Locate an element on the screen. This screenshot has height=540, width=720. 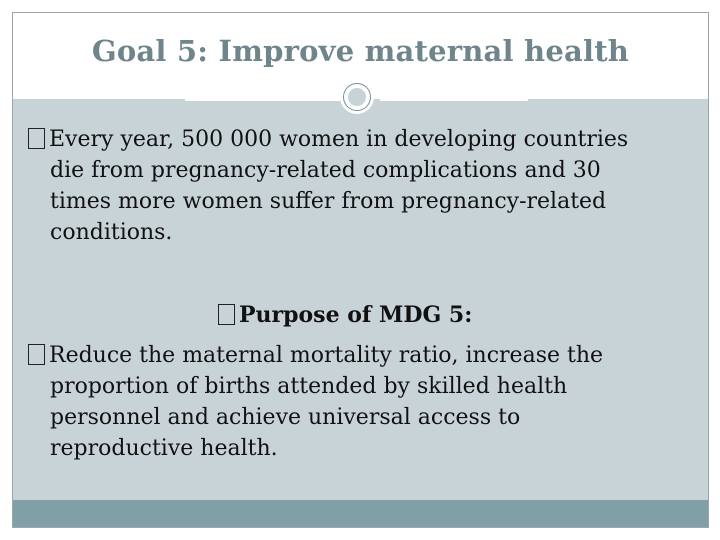
slide-title: Goal 5: Improve maternal health is located at coordinates (360, 51).